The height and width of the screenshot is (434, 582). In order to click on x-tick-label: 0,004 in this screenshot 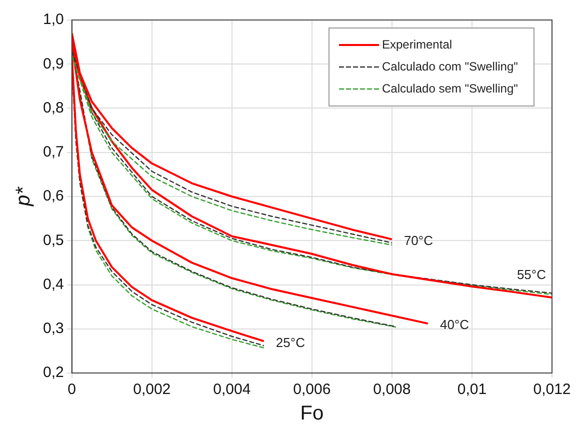, I will do `click(232, 389)`.